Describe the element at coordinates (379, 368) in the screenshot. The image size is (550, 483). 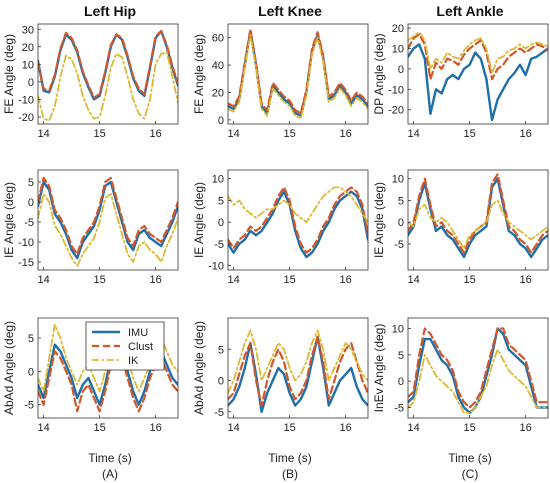
I see `y-axis-label: InEv Angle (deg)` at that location.